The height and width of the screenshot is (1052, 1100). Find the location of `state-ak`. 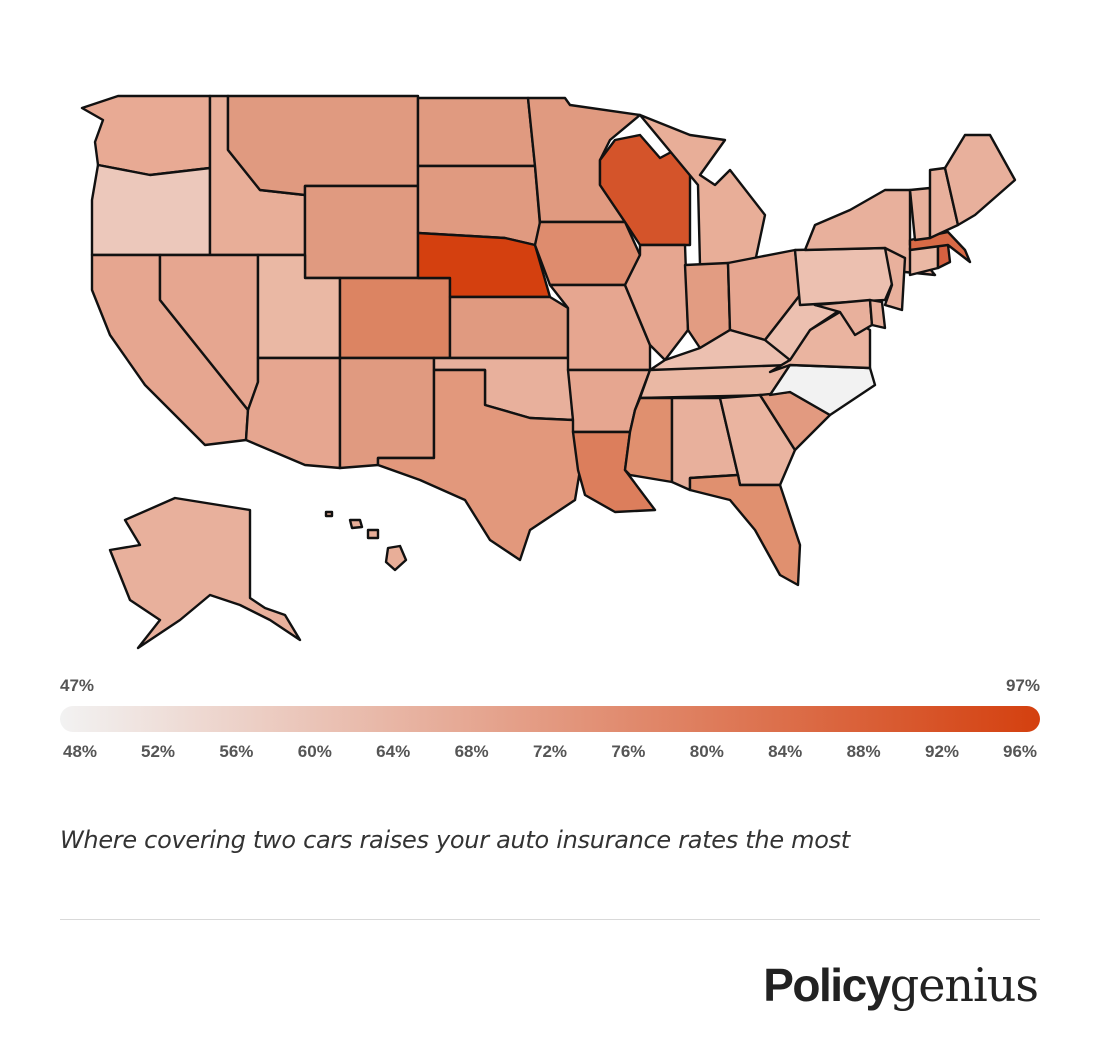

state-ak is located at coordinates (205, 573).